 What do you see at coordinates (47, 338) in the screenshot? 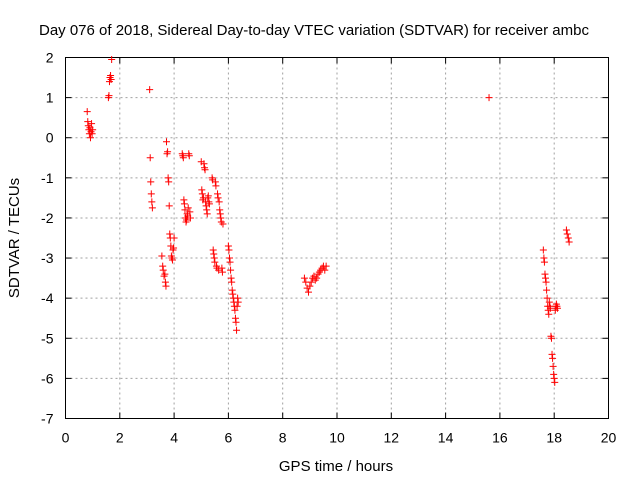
I see `y-tick-label: -5` at bounding box center [47, 338].